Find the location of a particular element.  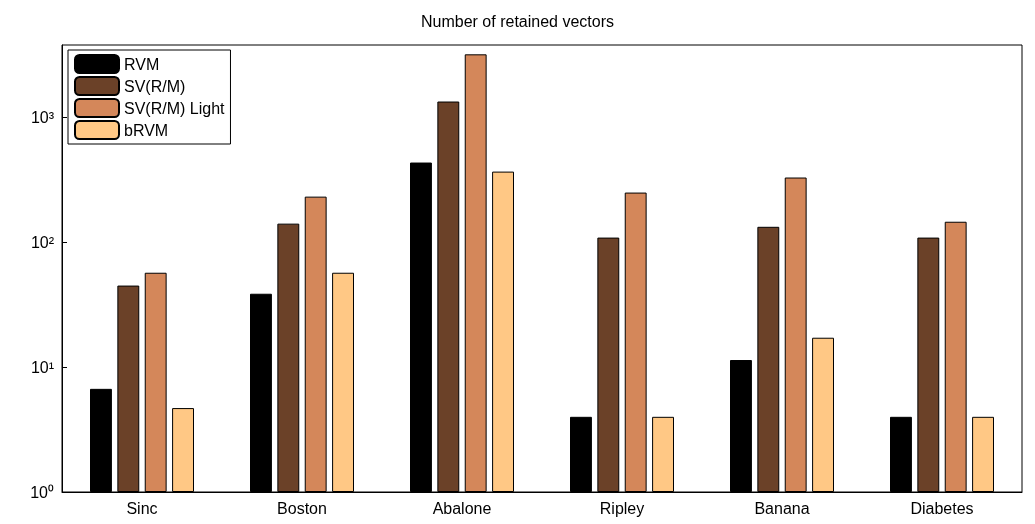

legend-label: SV(R/M) is located at coordinates (155, 86).